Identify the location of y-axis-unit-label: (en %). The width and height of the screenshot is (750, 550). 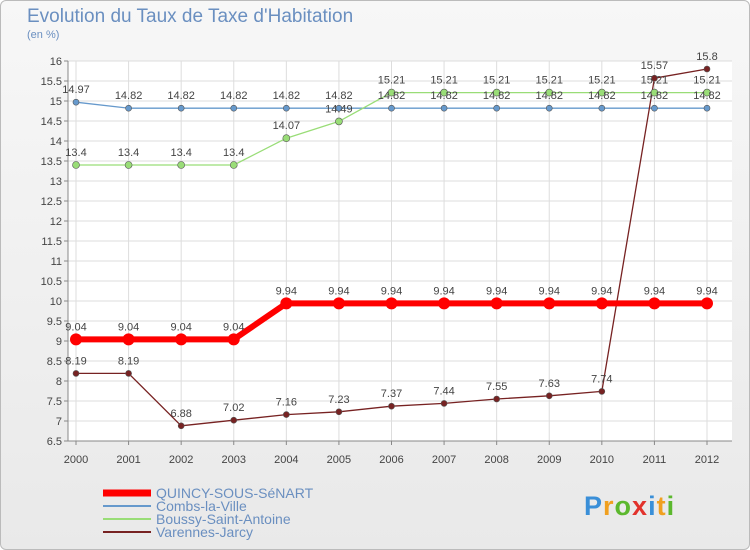
(43, 35).